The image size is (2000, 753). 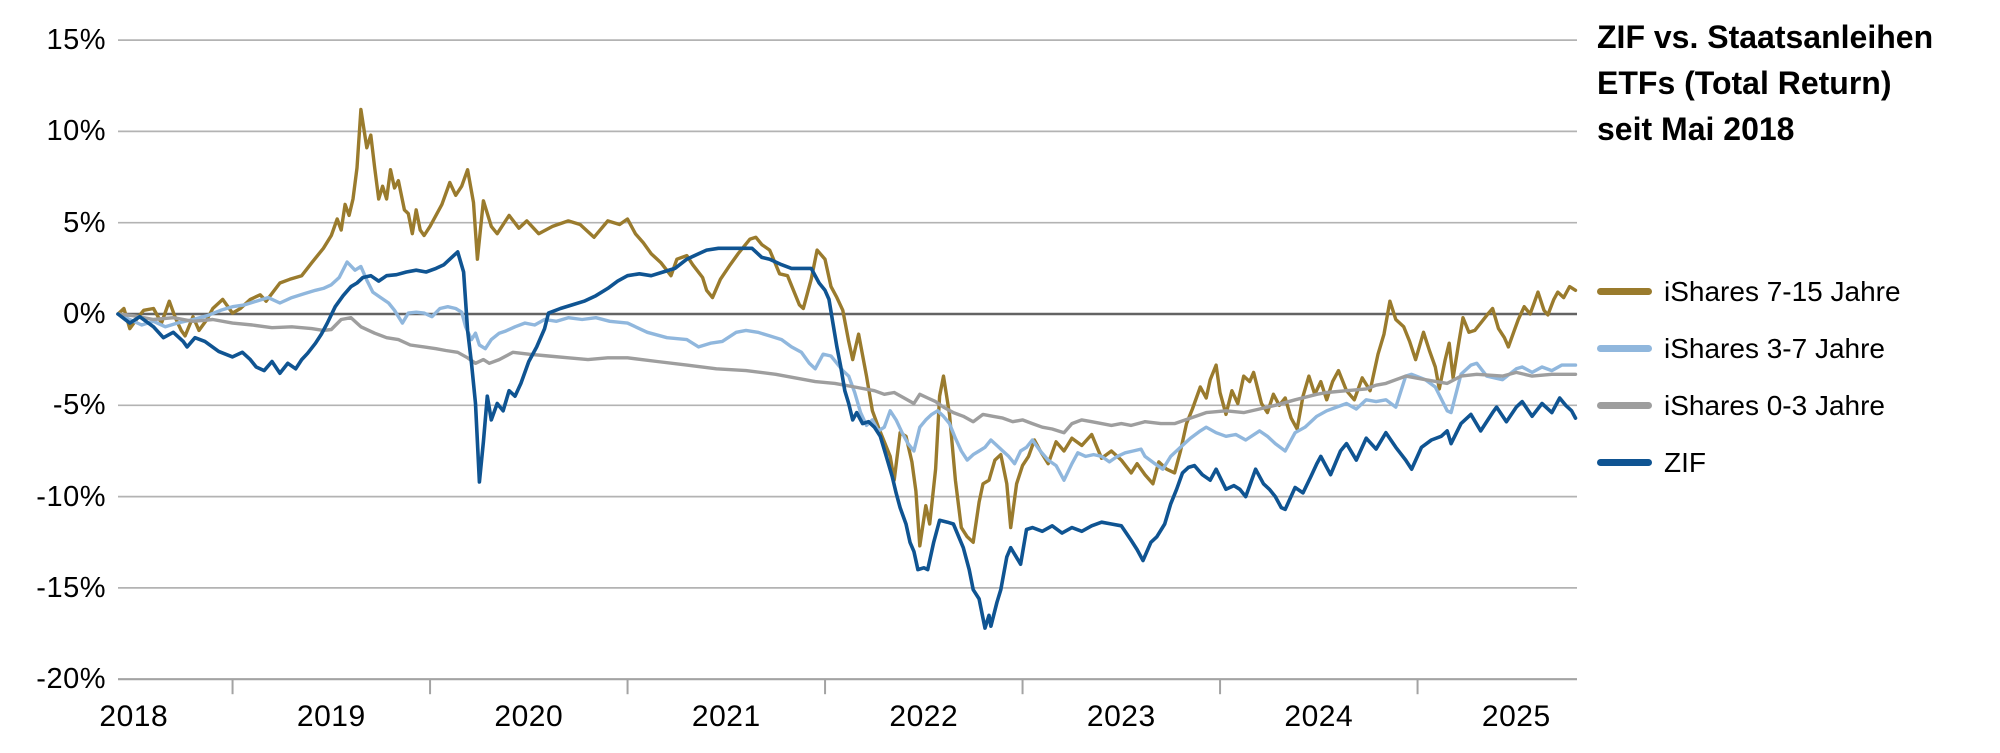 What do you see at coordinates (71, 587) in the screenshot?
I see `y-axis-label: -15%` at bounding box center [71, 587].